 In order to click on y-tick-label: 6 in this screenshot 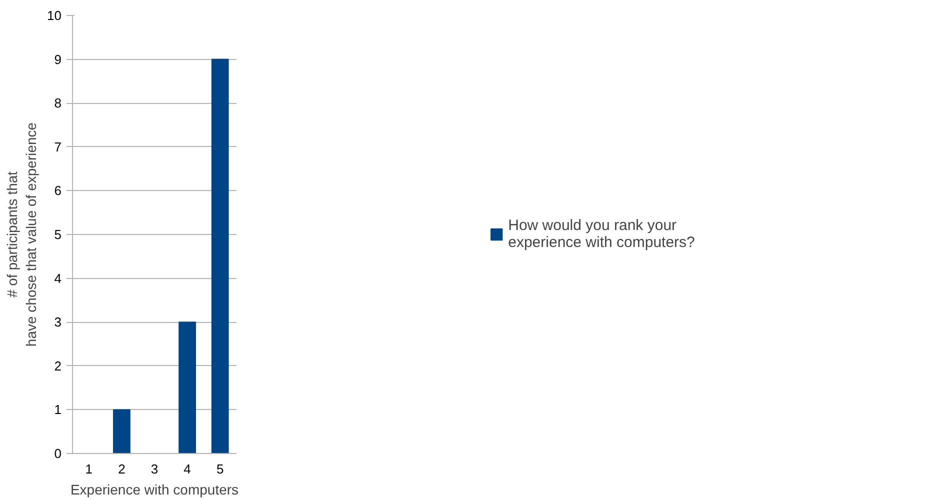, I will do `click(58, 190)`.